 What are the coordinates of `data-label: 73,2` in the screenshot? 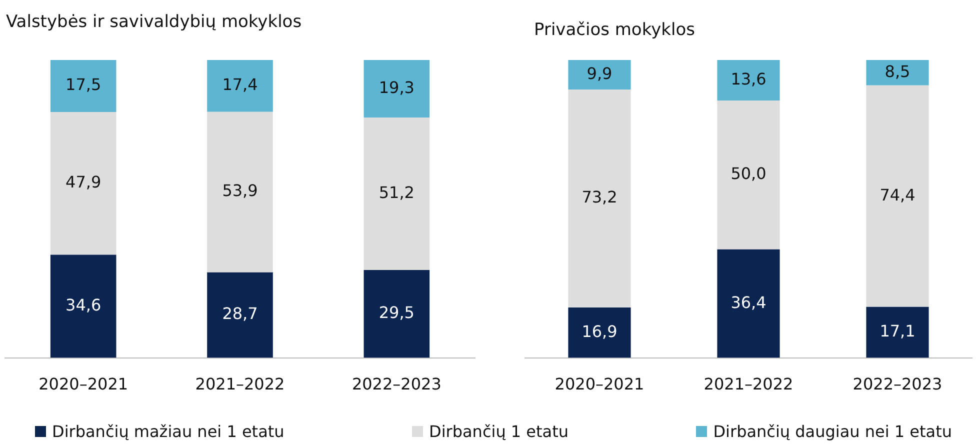 It's located at (600, 197).